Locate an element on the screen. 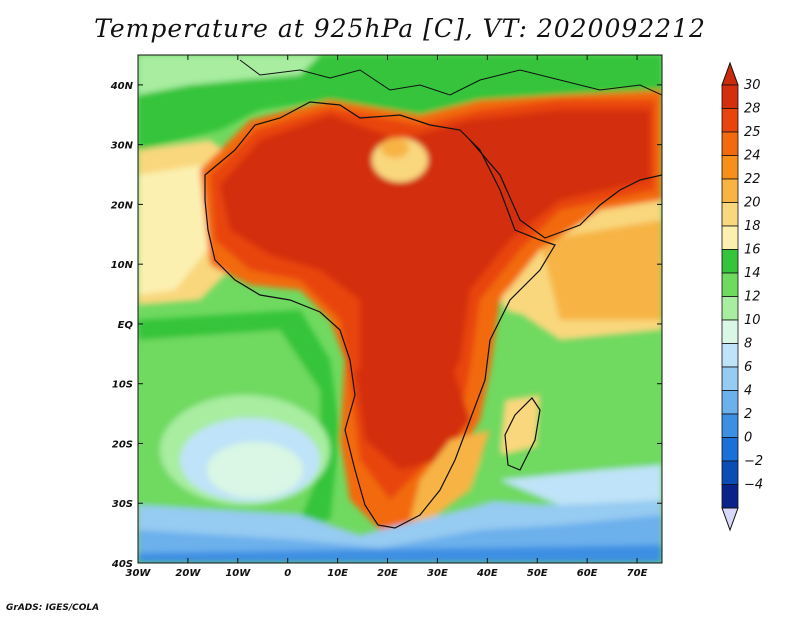  colorbar-label: 12 is located at coordinates (752, 297).